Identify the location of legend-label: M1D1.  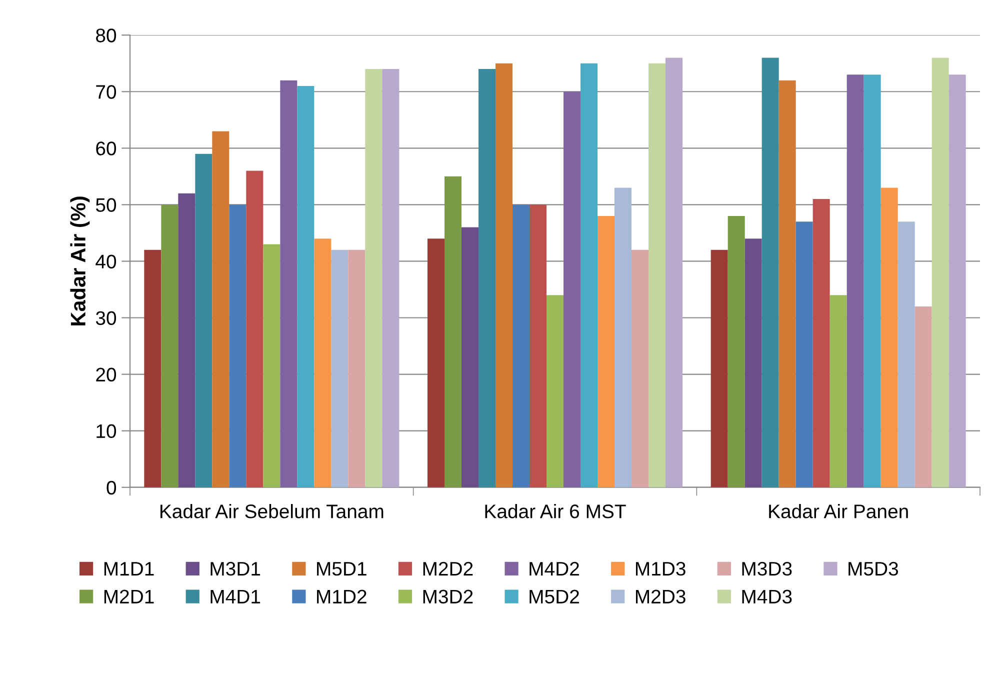
(129, 569).